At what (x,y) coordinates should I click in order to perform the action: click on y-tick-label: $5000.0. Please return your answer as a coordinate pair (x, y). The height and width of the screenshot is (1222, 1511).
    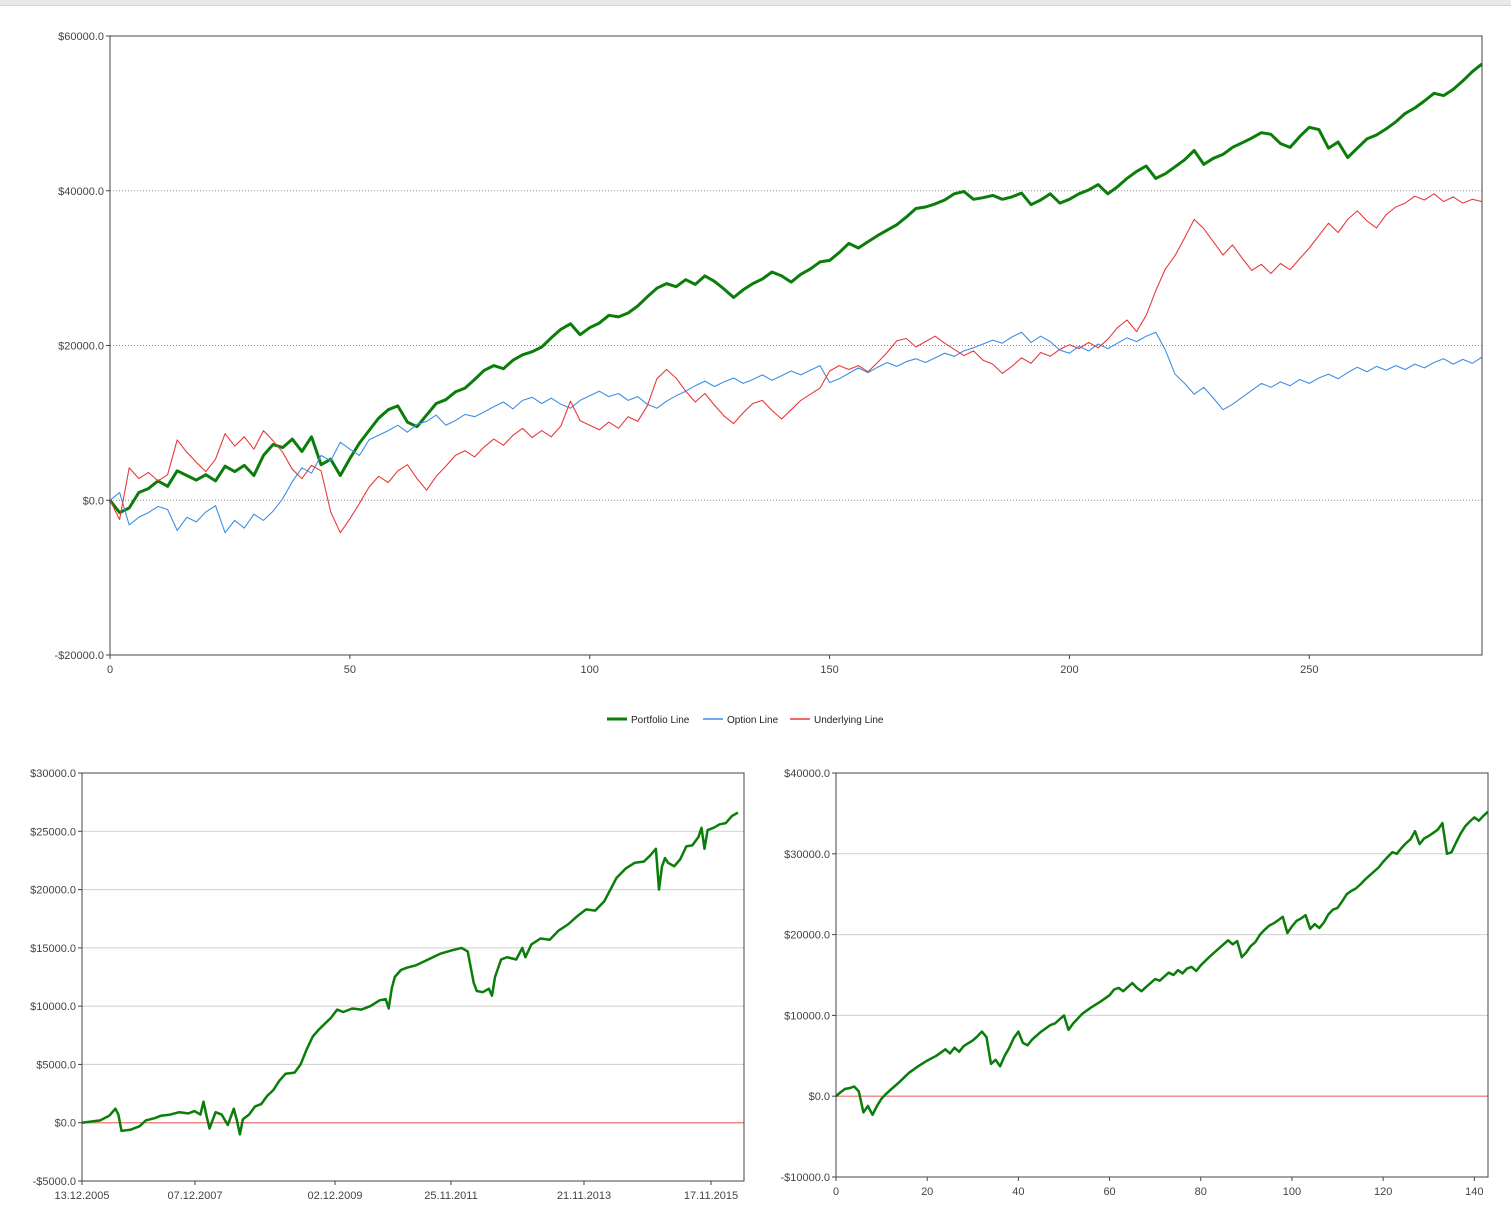
    Looking at the image, I should click on (56, 1065).